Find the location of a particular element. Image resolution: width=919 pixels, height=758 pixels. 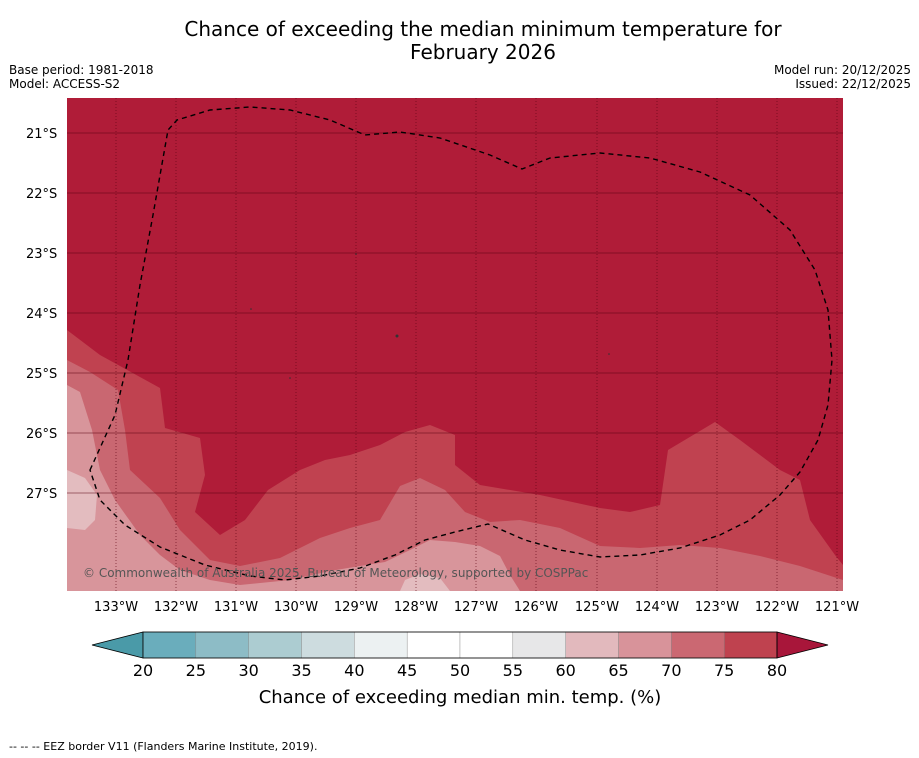

lon-label-125w: 125°W is located at coordinates (597, 607).